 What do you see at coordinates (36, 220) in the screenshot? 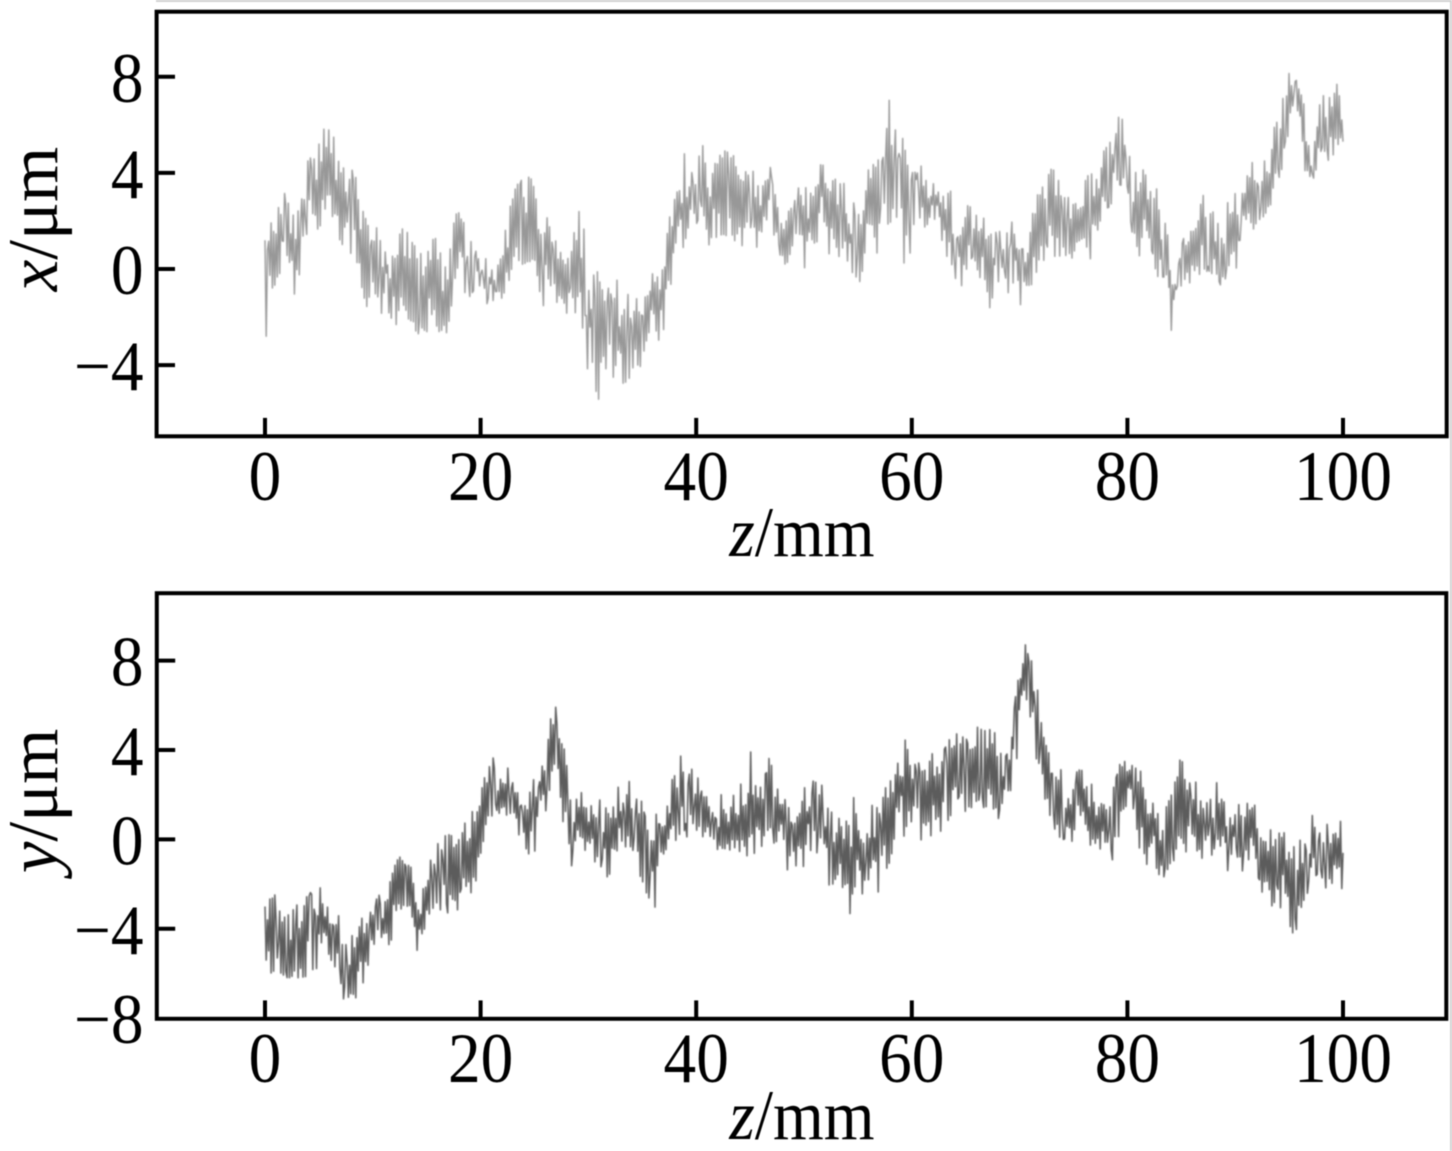
I see `svg-text: x/μm` at bounding box center [36, 220].